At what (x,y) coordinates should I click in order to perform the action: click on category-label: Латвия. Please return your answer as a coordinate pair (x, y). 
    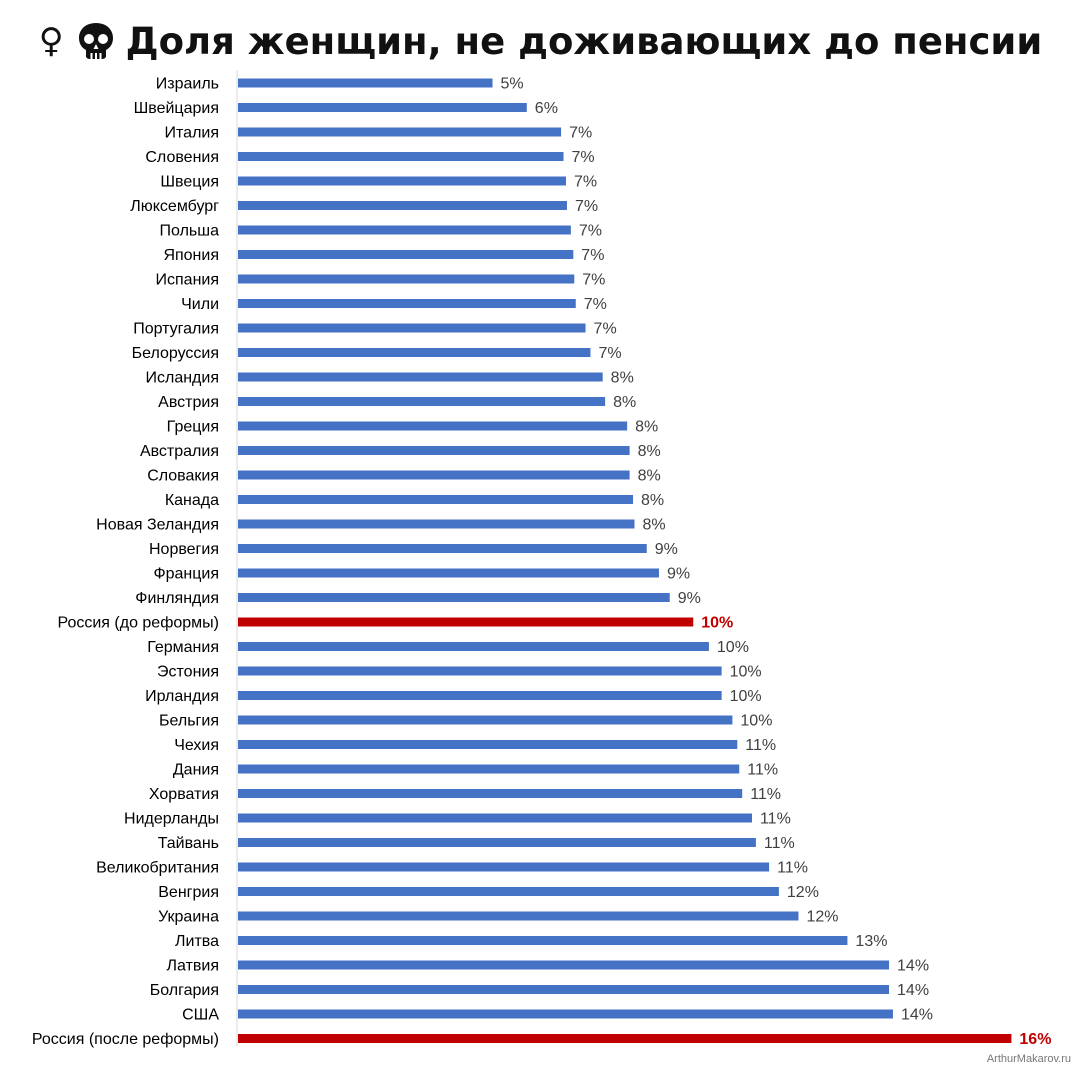
    Looking at the image, I should click on (193, 966).